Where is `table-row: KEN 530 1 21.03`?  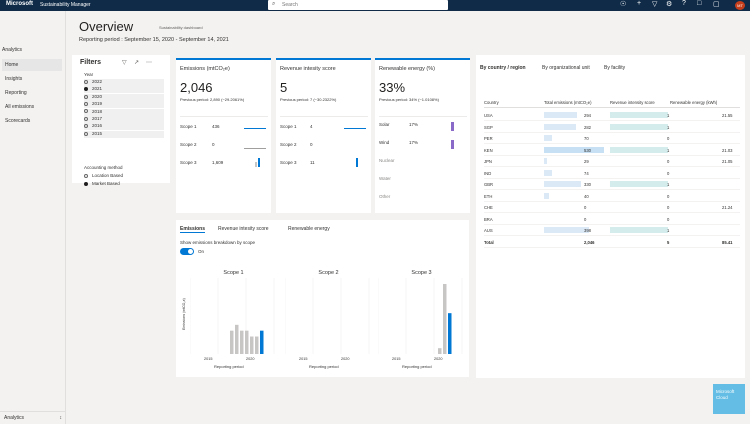 table-row: KEN 530 1 21.03 is located at coordinates (612, 150).